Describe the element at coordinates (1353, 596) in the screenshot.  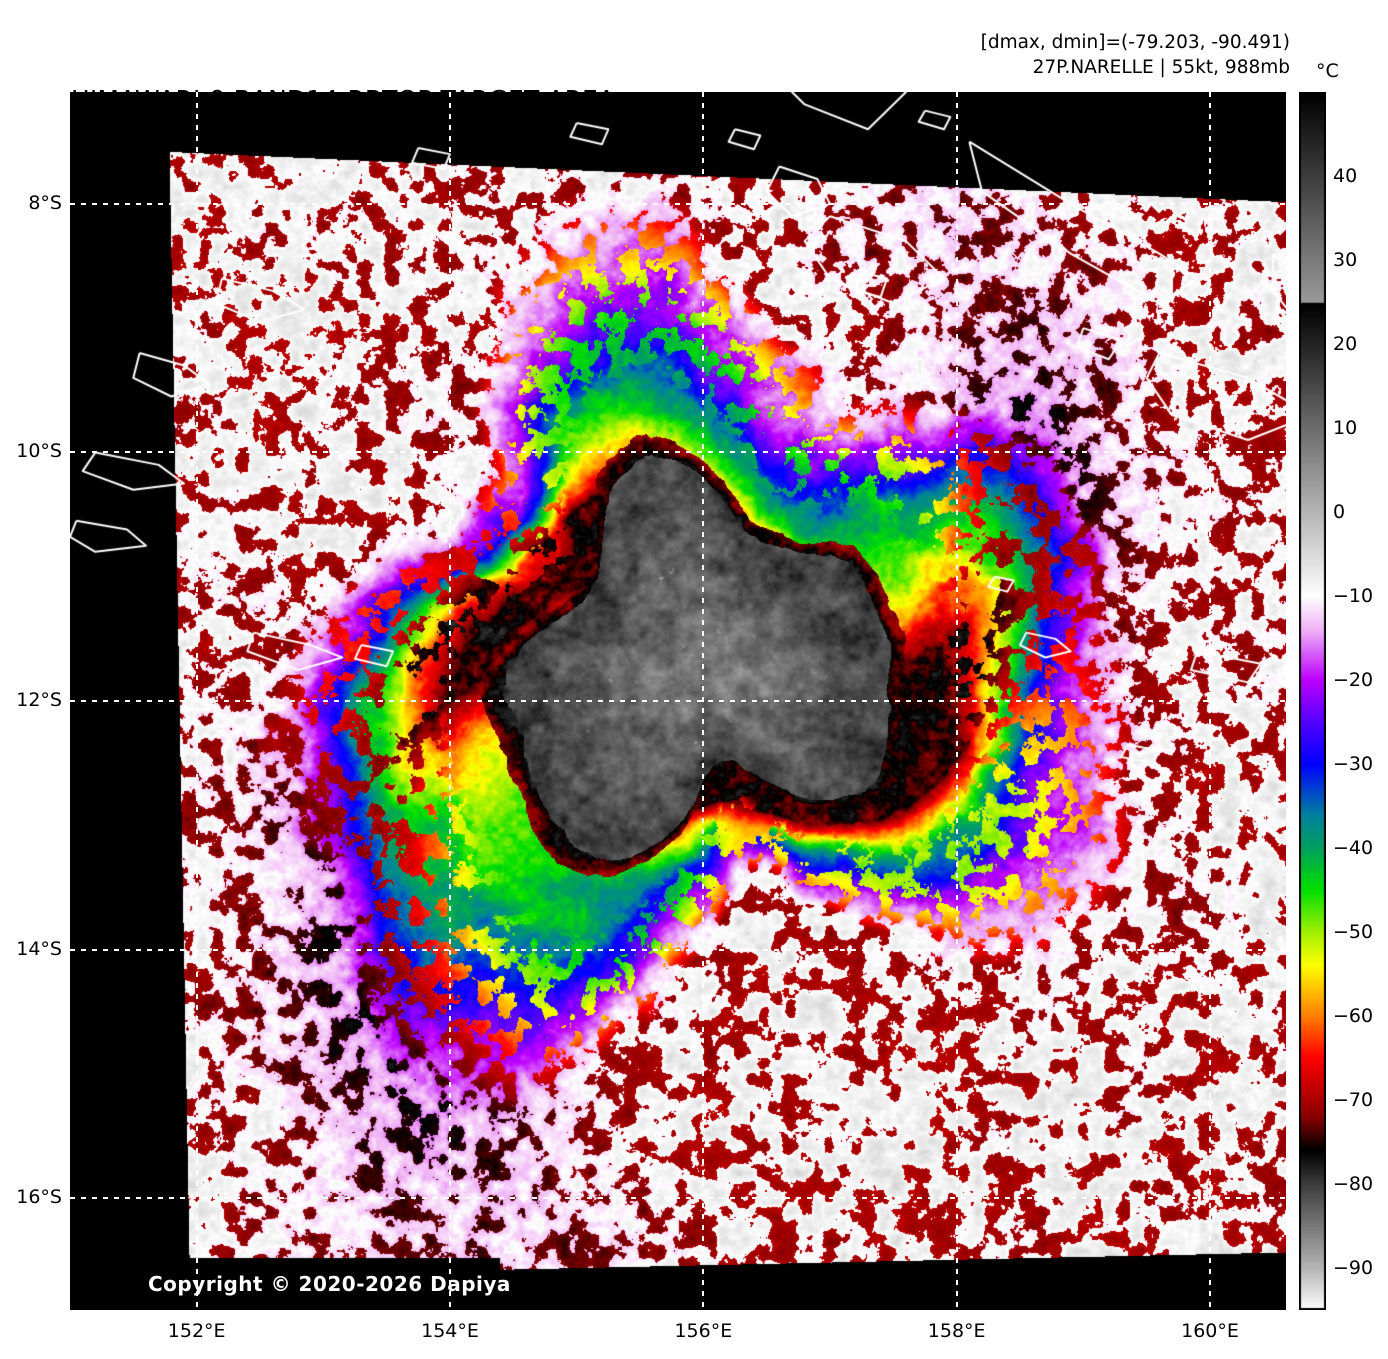
I see `colorbar-tick-label: −10` at that location.